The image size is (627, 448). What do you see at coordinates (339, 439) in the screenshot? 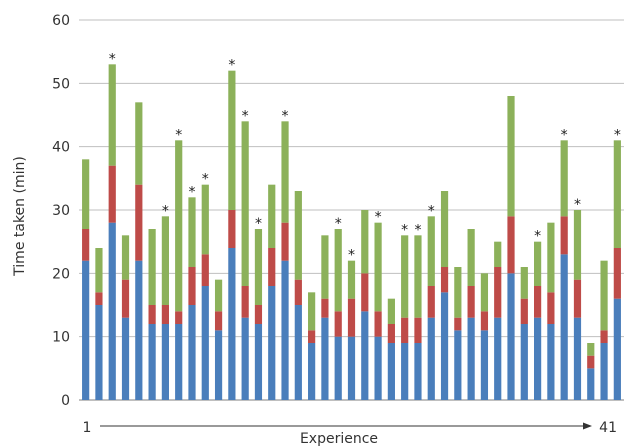
I see `x-axis-label: Experience` at bounding box center [339, 439].